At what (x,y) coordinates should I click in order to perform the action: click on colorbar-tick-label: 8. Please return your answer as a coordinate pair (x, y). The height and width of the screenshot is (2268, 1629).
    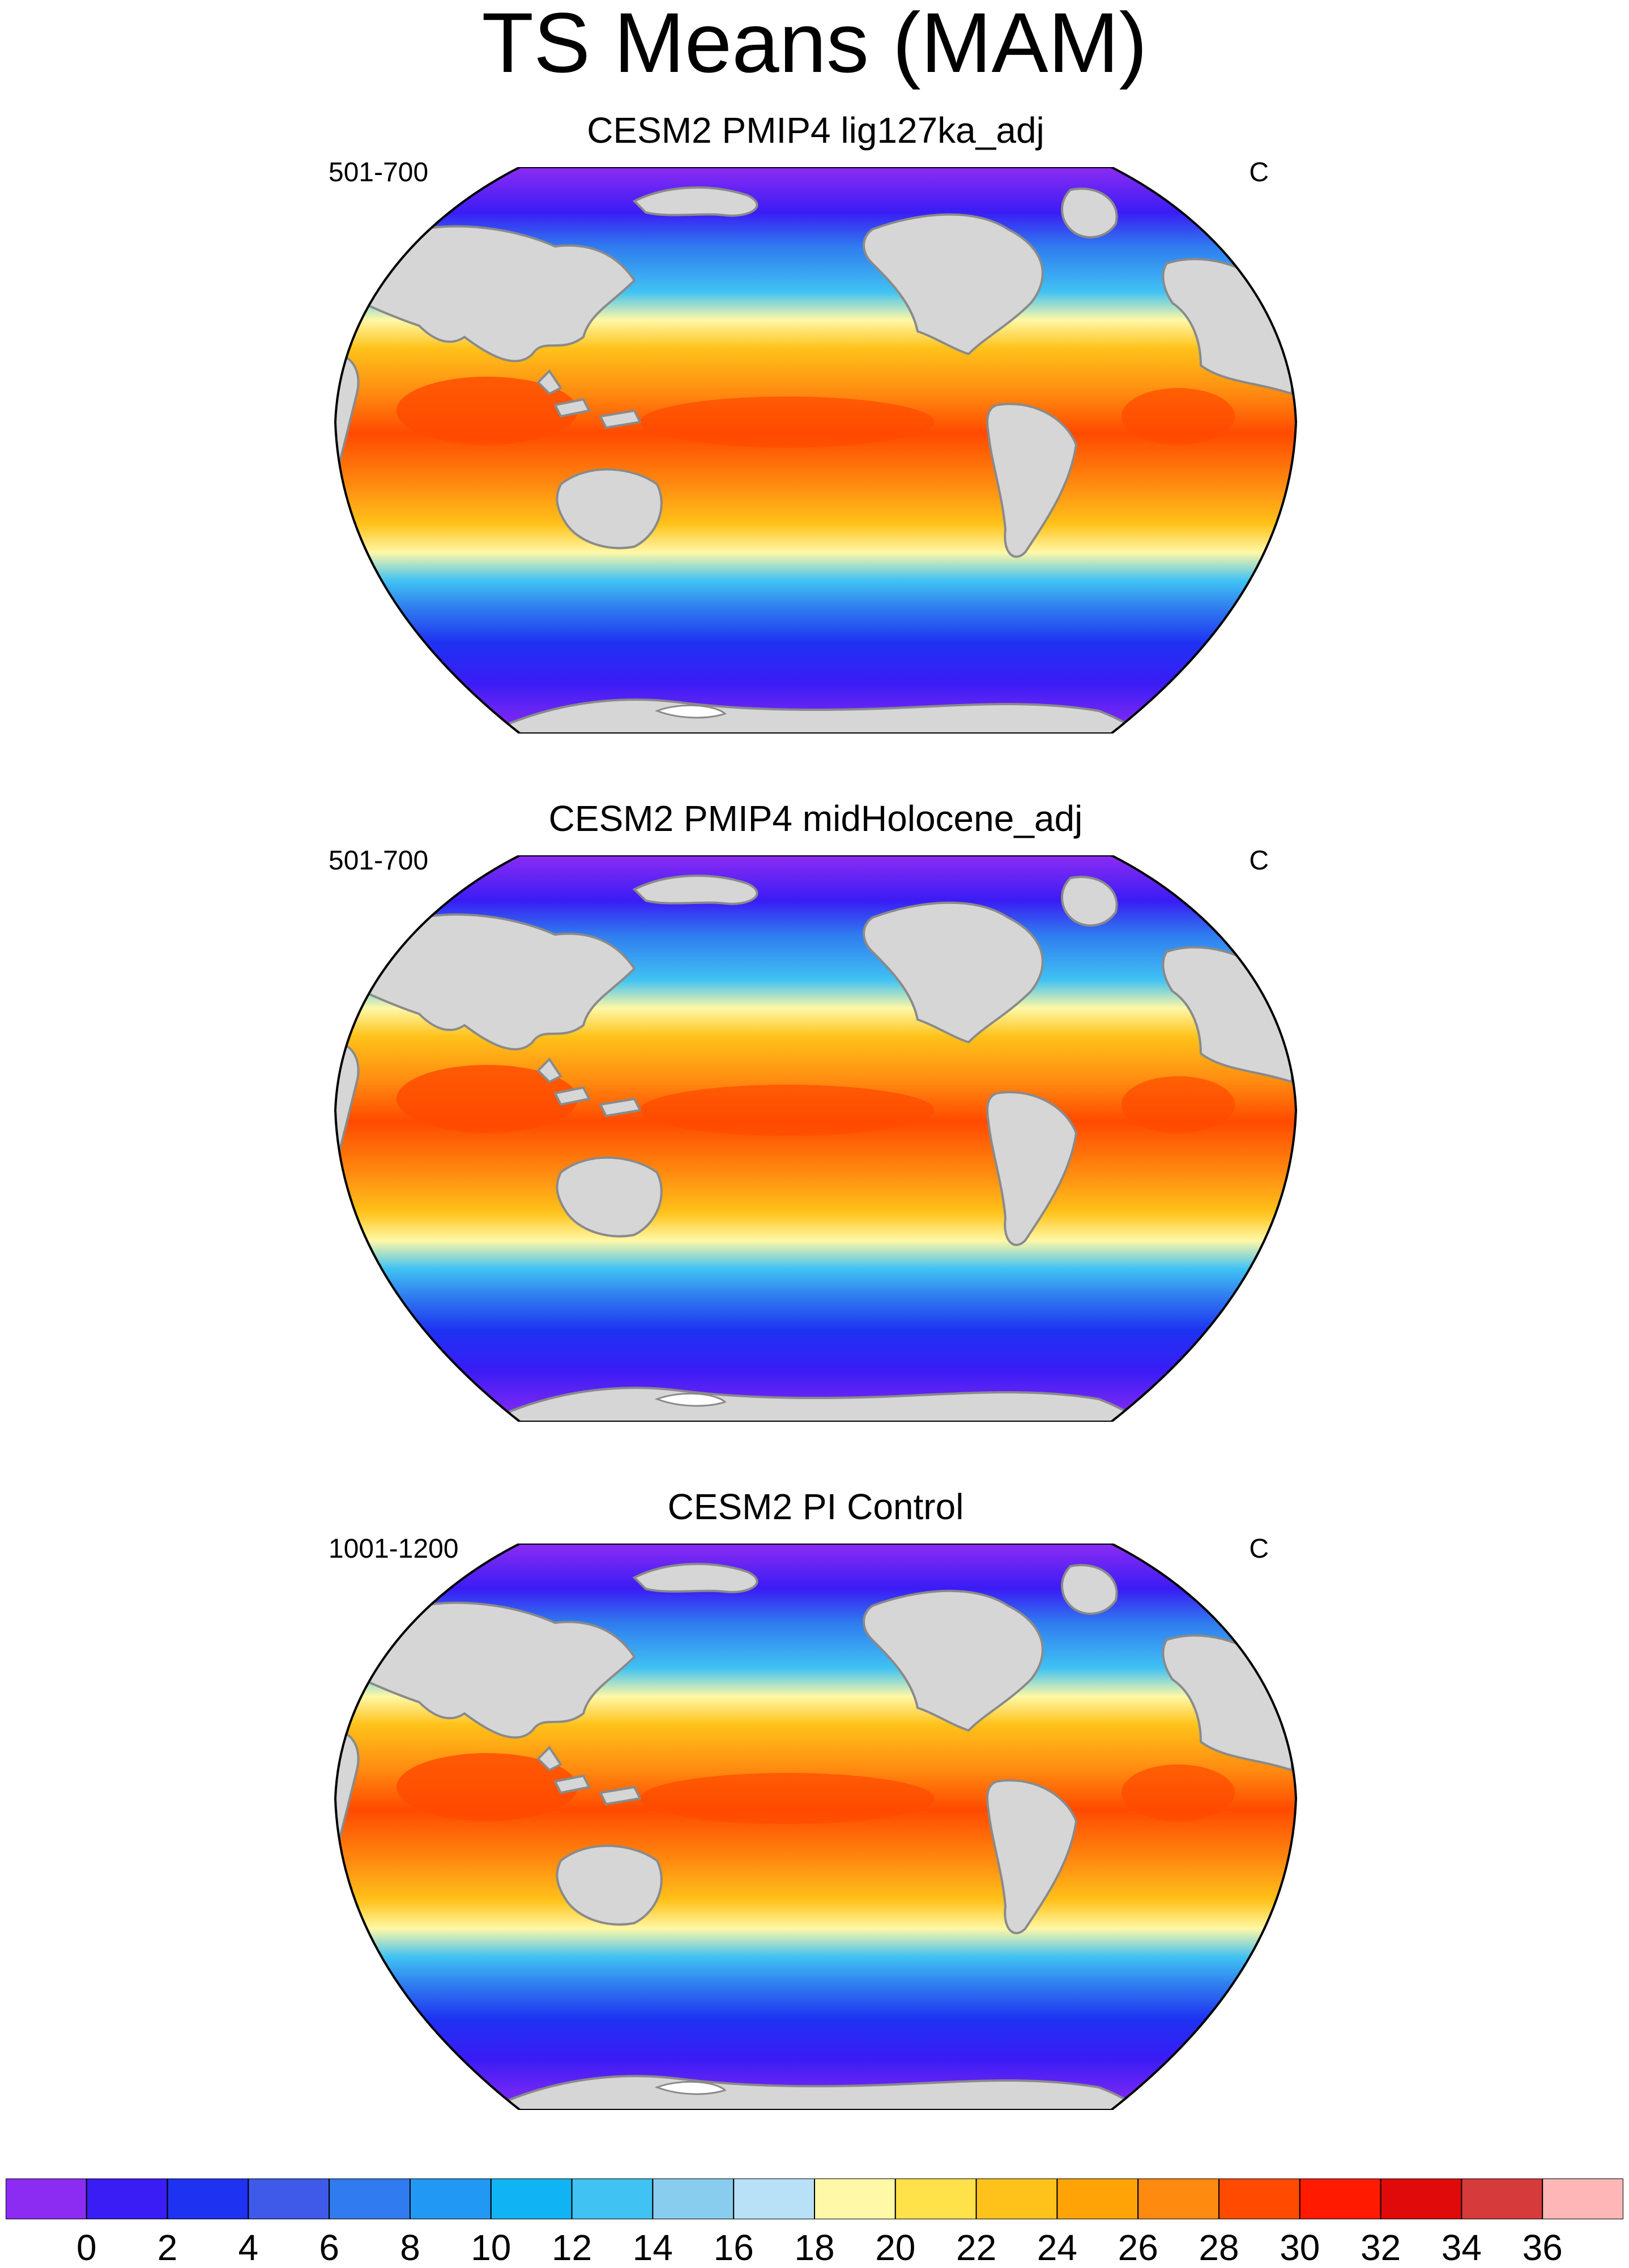
    Looking at the image, I should click on (410, 2248).